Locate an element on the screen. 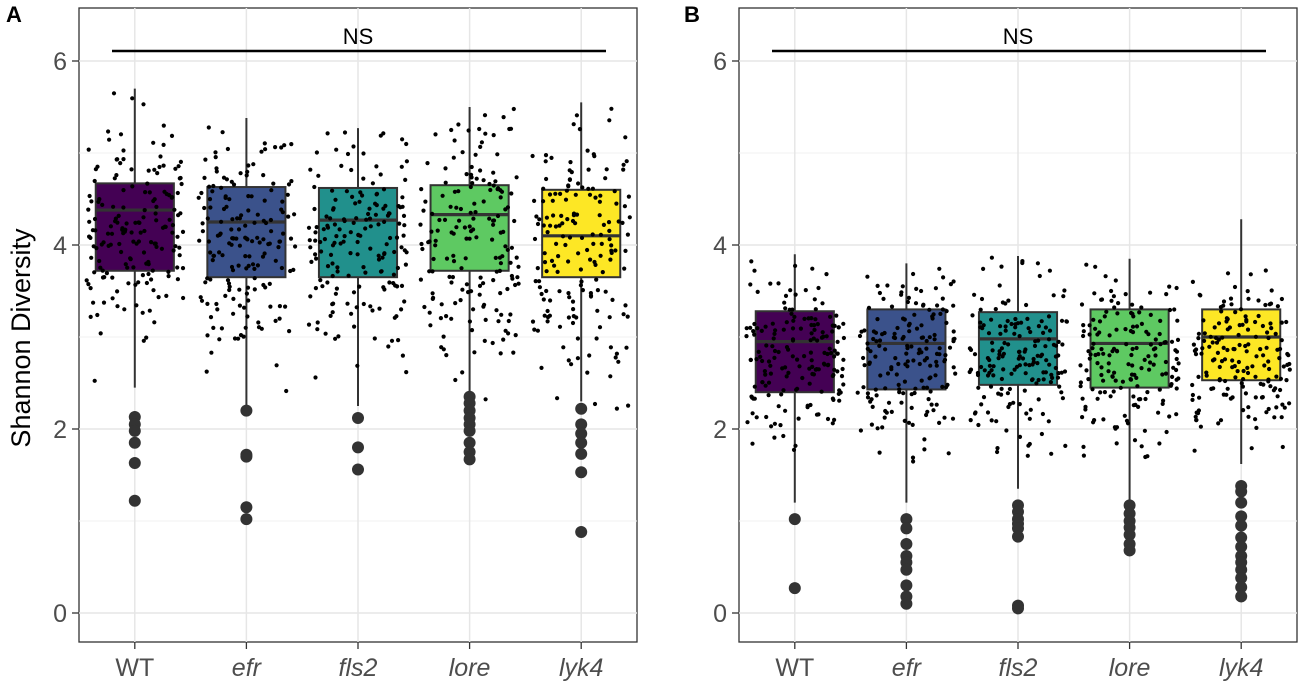 The height and width of the screenshot is (695, 1299). box-body is located at coordinates (581, 233).